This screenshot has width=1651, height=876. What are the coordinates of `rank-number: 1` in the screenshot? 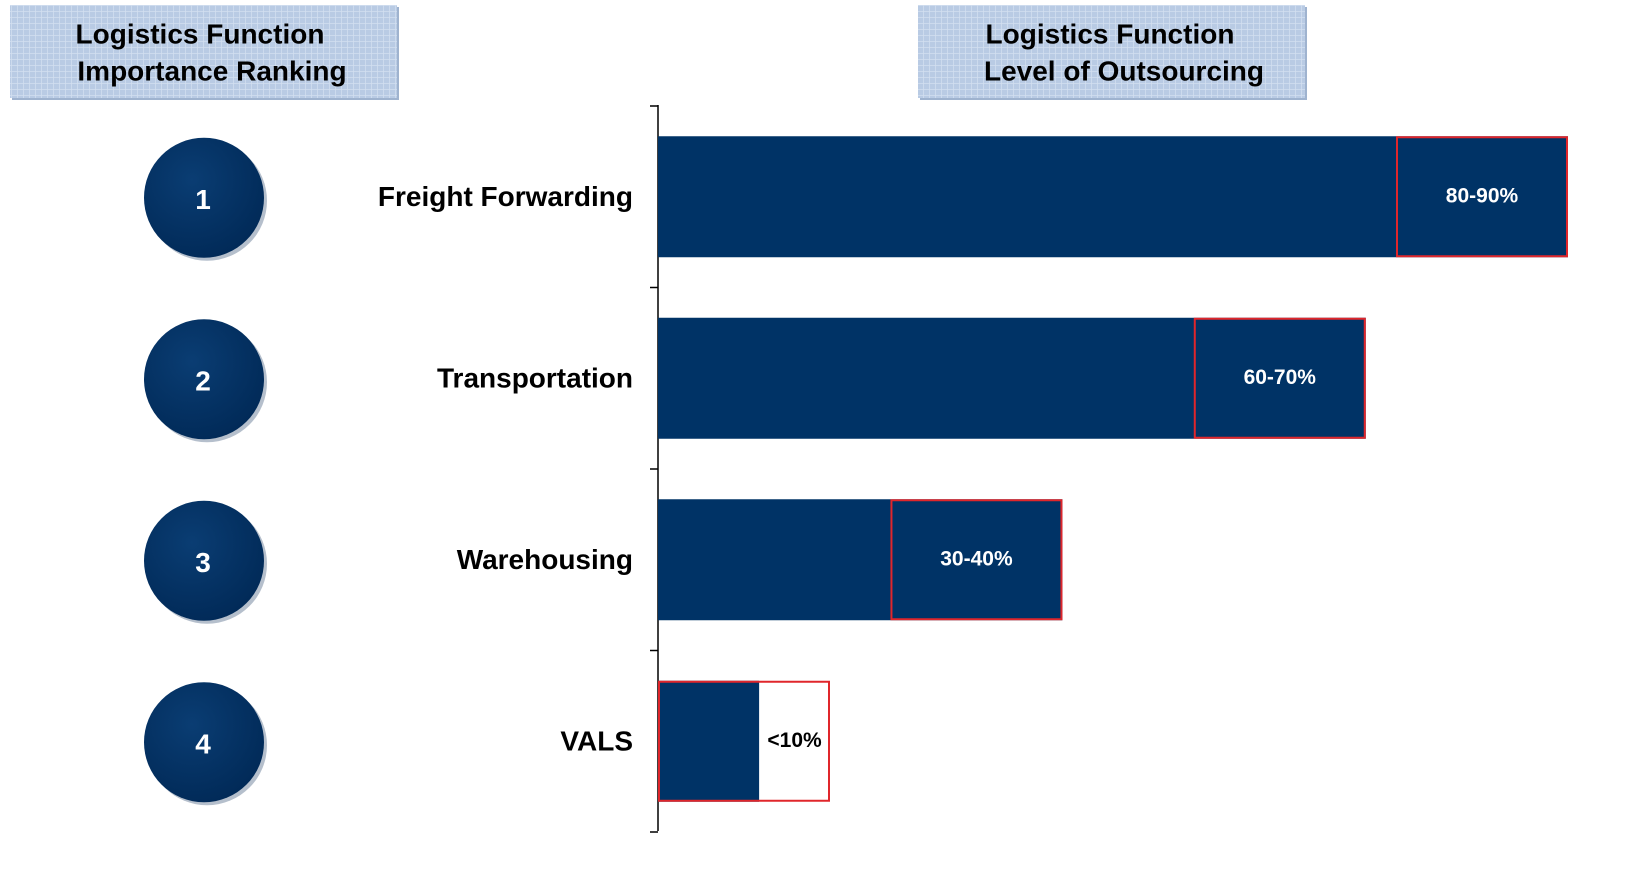 It's located at (203, 199).